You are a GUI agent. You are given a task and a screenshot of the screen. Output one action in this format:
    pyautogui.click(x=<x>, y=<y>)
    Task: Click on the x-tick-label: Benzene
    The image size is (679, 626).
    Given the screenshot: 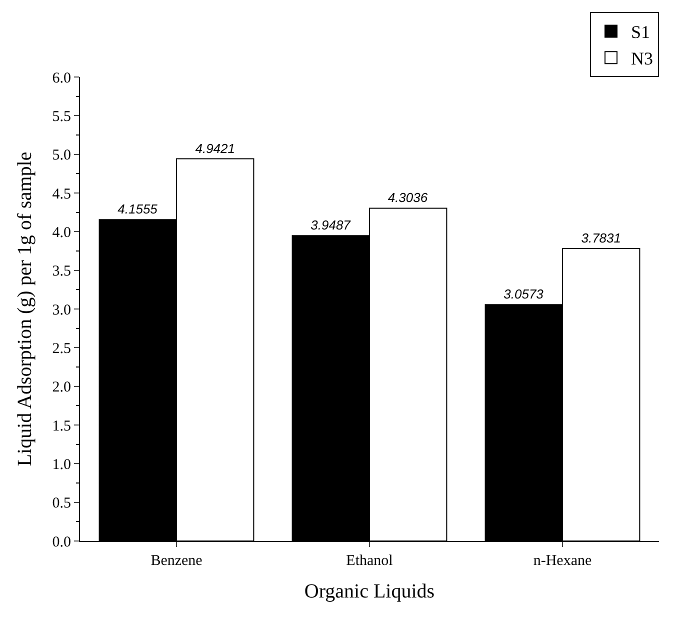 What is the action you would take?
    pyautogui.click(x=176, y=561)
    